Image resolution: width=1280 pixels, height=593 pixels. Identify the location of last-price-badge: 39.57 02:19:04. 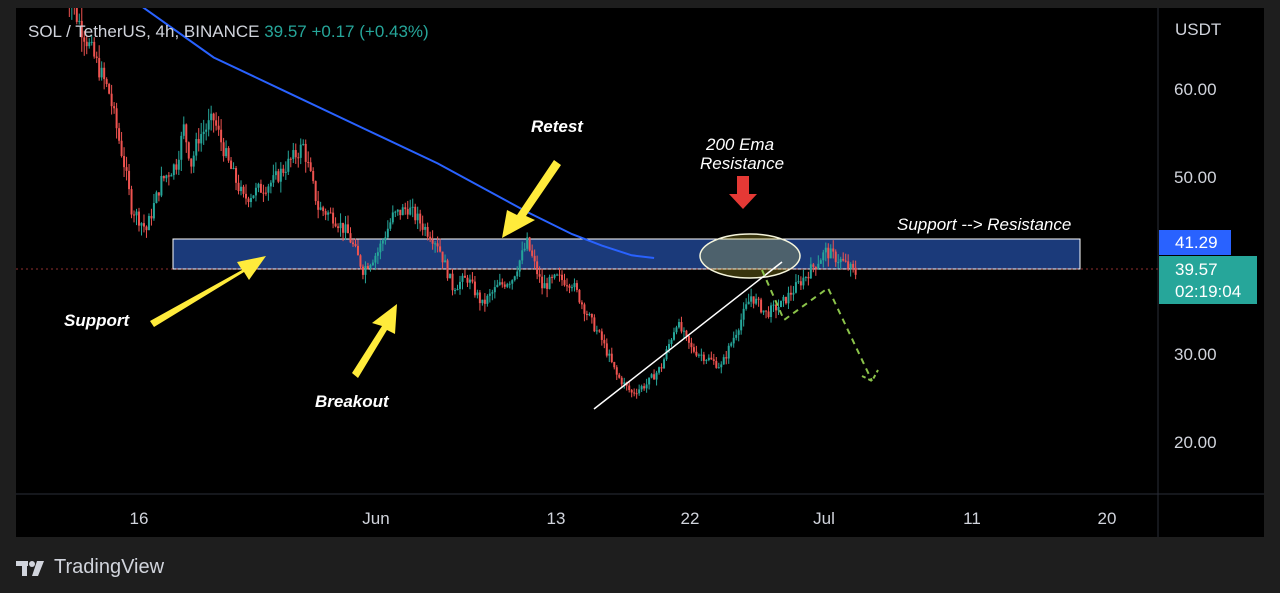
(1208, 280).